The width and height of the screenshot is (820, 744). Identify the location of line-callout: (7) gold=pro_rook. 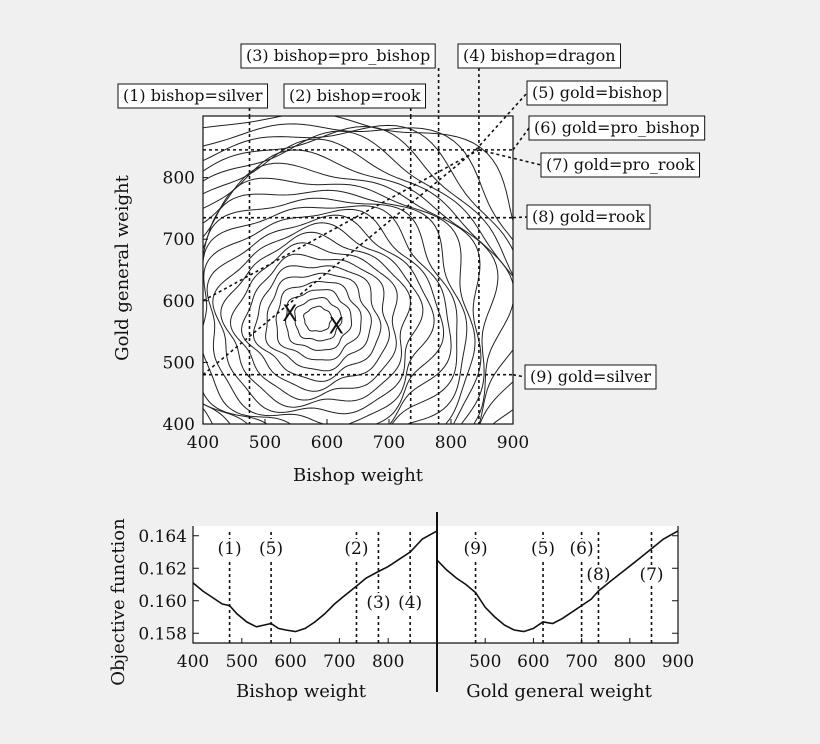
(620, 165).